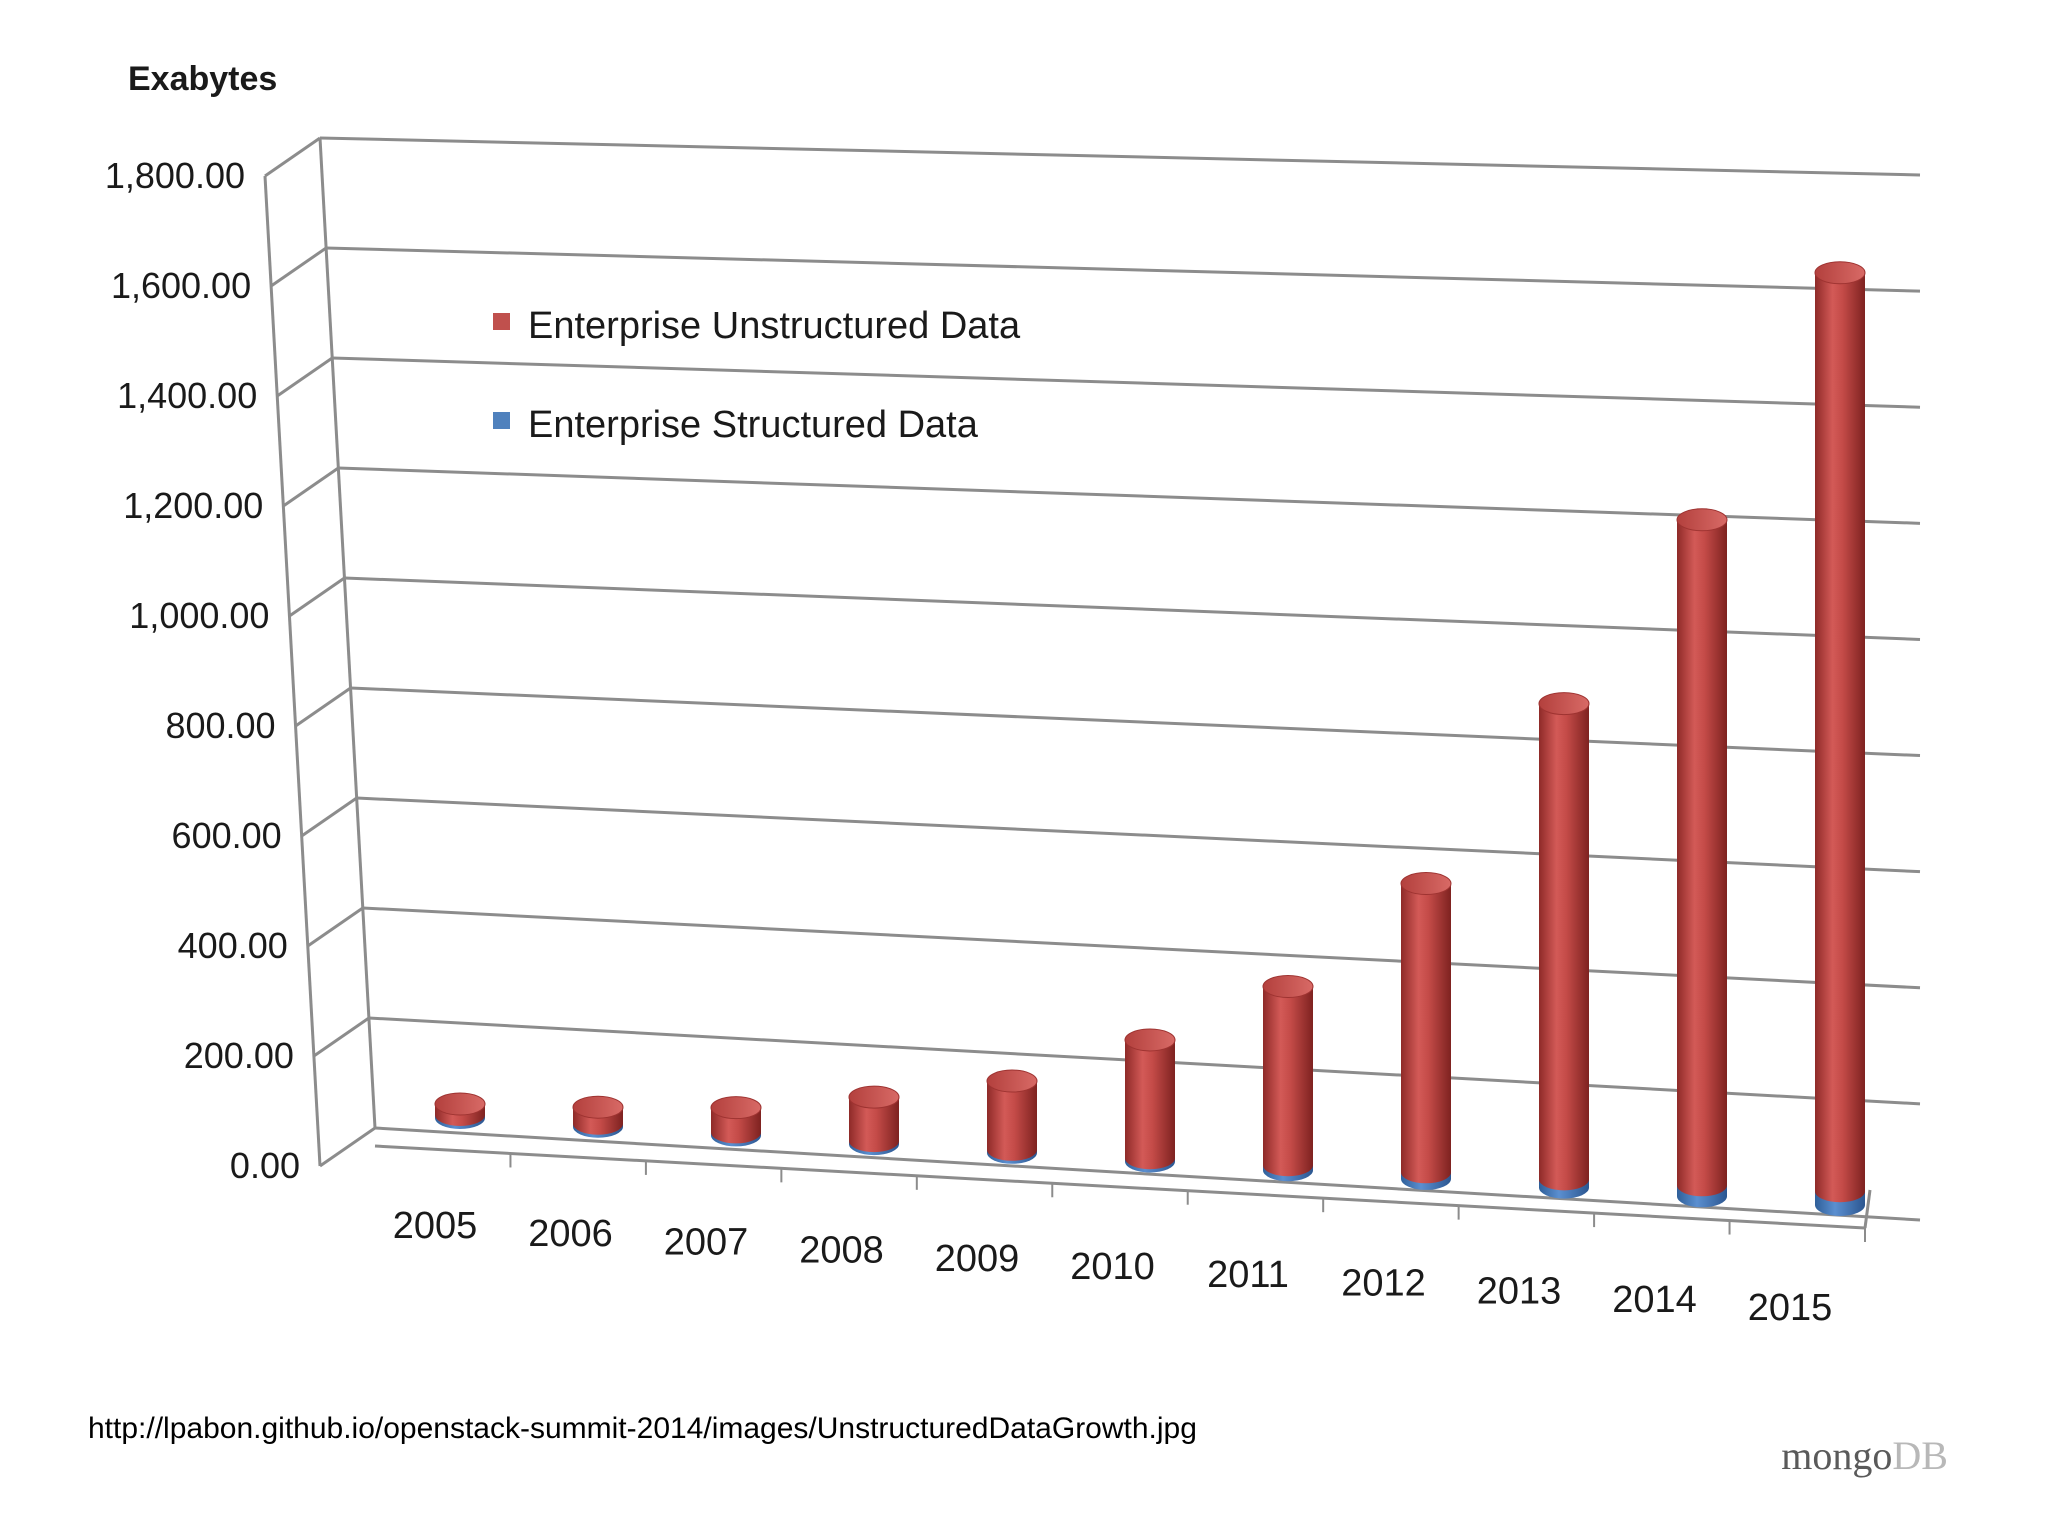 The height and width of the screenshot is (1536, 2048). What do you see at coordinates (501, 321) in the screenshot?
I see `legend-swatch-unstructured` at bounding box center [501, 321].